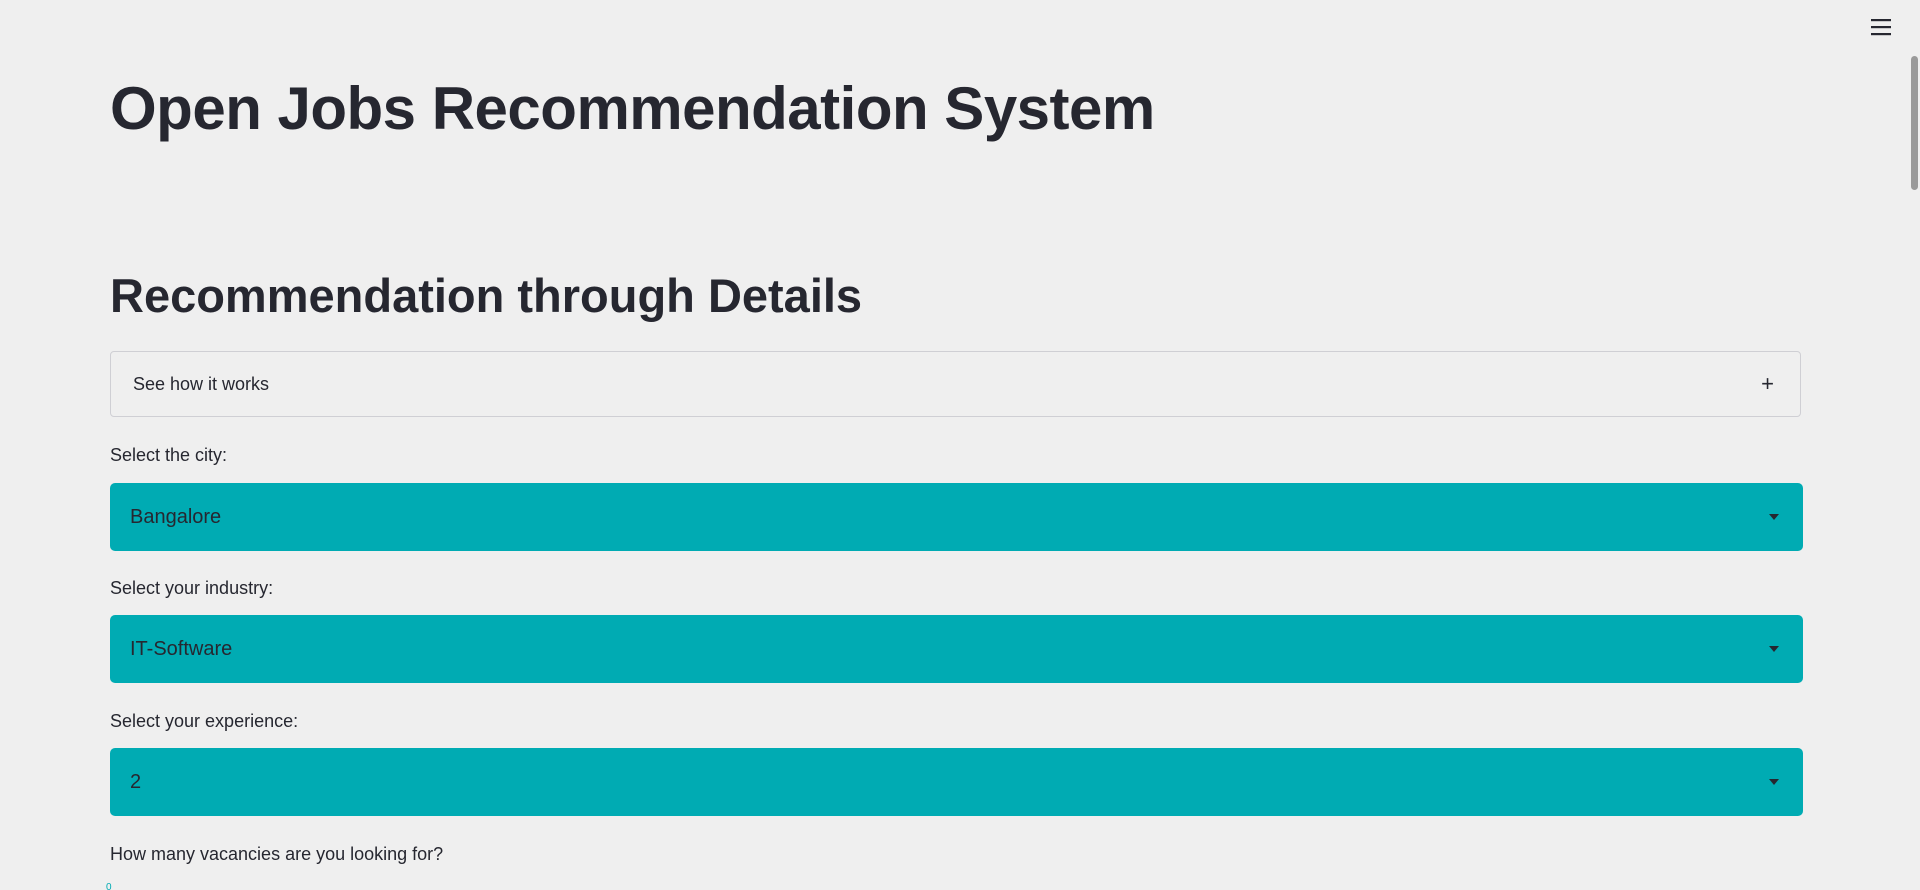  What do you see at coordinates (956, 649) in the screenshot?
I see `industry-select: IT-Software` at bounding box center [956, 649].